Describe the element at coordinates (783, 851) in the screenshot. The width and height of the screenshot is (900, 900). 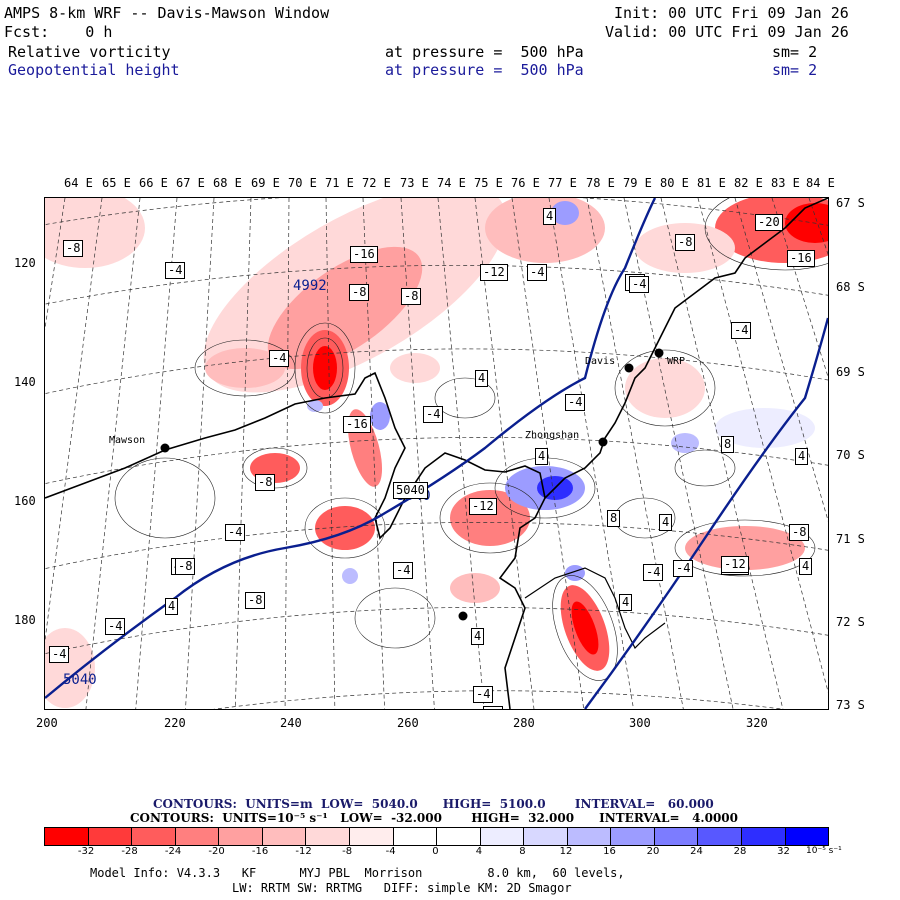
I see `colorbar-label: 32` at that location.